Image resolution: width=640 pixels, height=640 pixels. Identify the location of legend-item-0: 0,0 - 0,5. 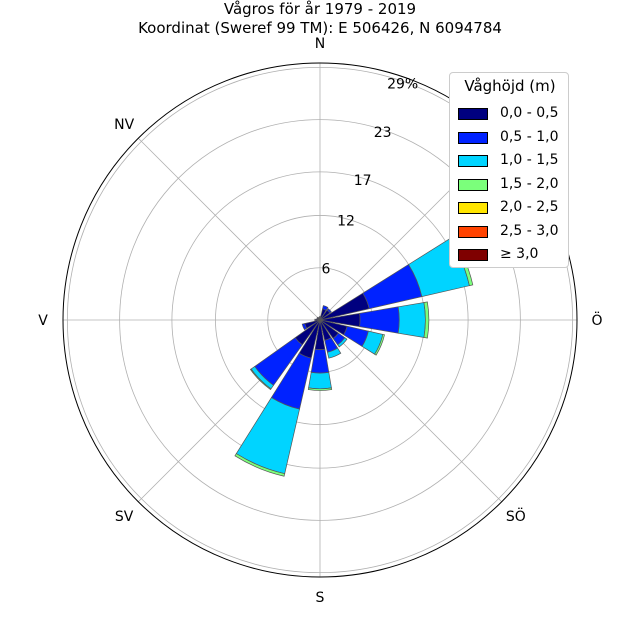
(513, 115).